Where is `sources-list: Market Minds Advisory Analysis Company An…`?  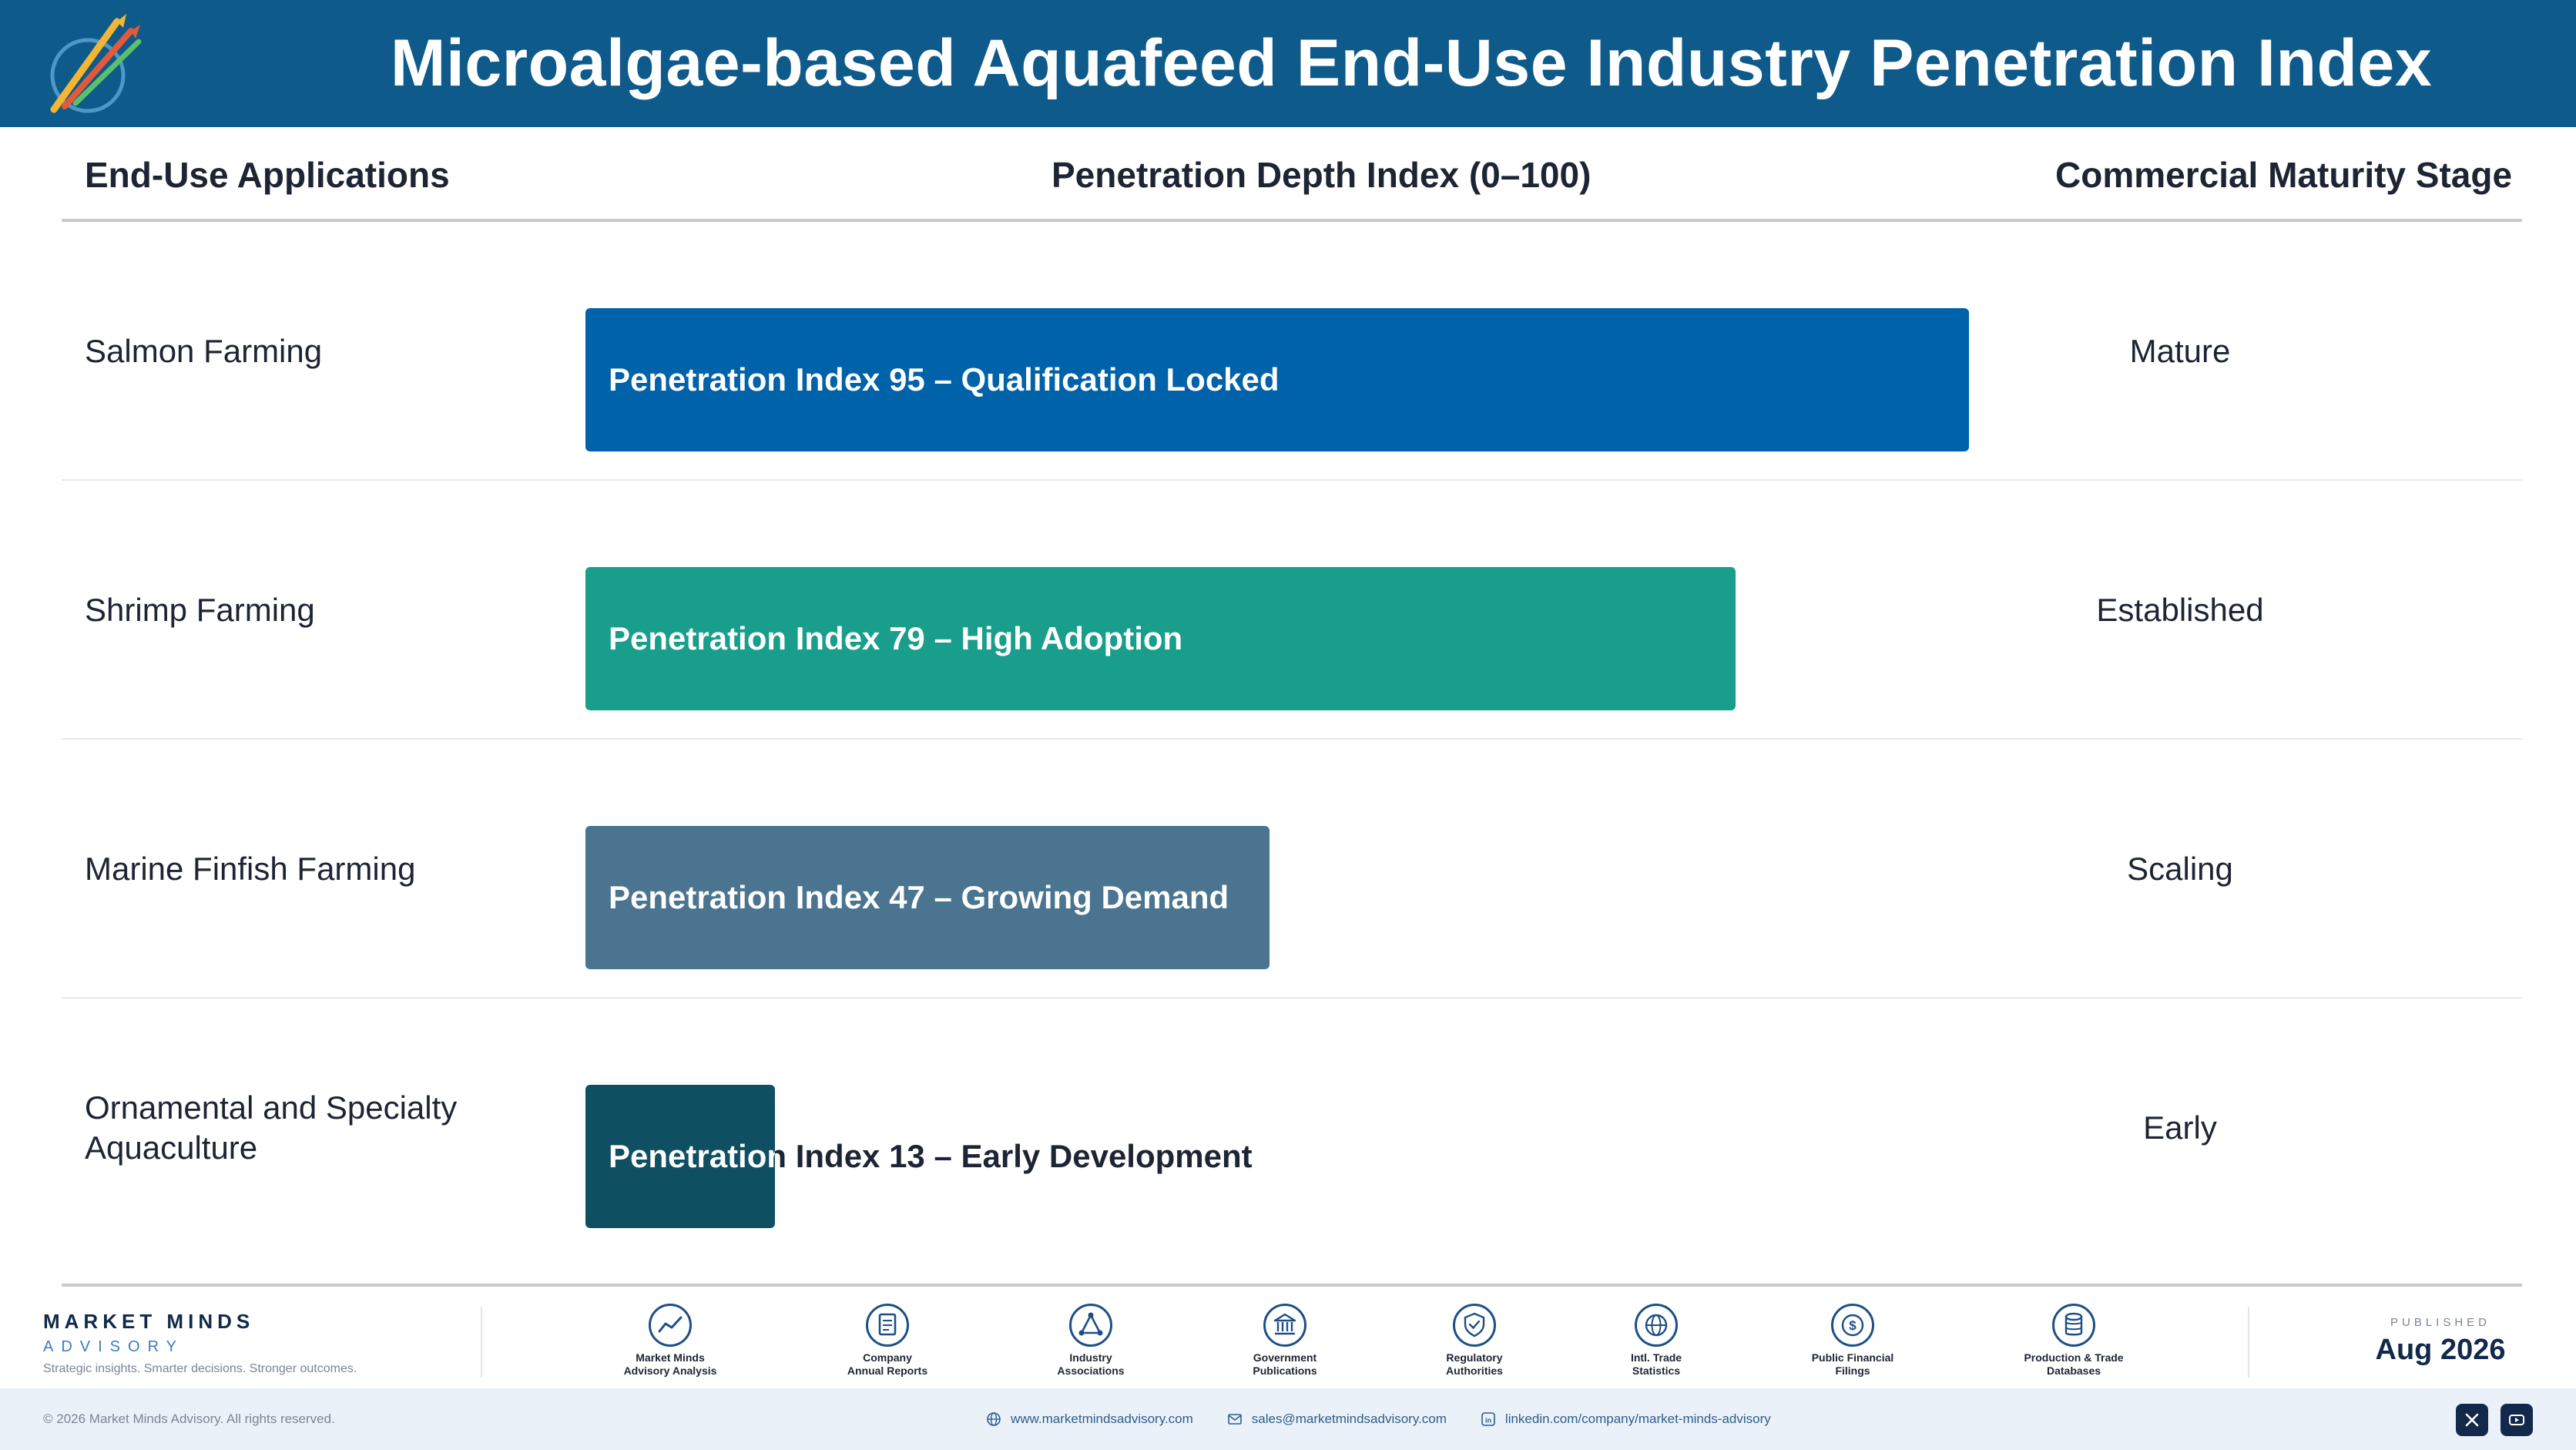
sources-list: Market Minds Advisory Analysis Company An… is located at coordinates (1371, 1342).